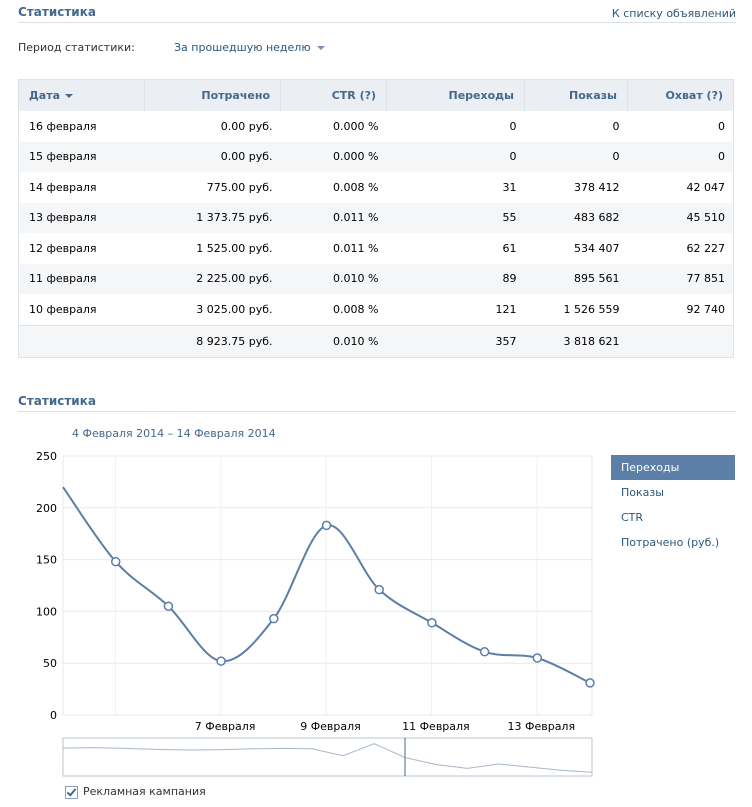 This screenshot has height=807, width=752. Describe the element at coordinates (46, 508) in the screenshot. I see `y-tick-label: 200` at that location.